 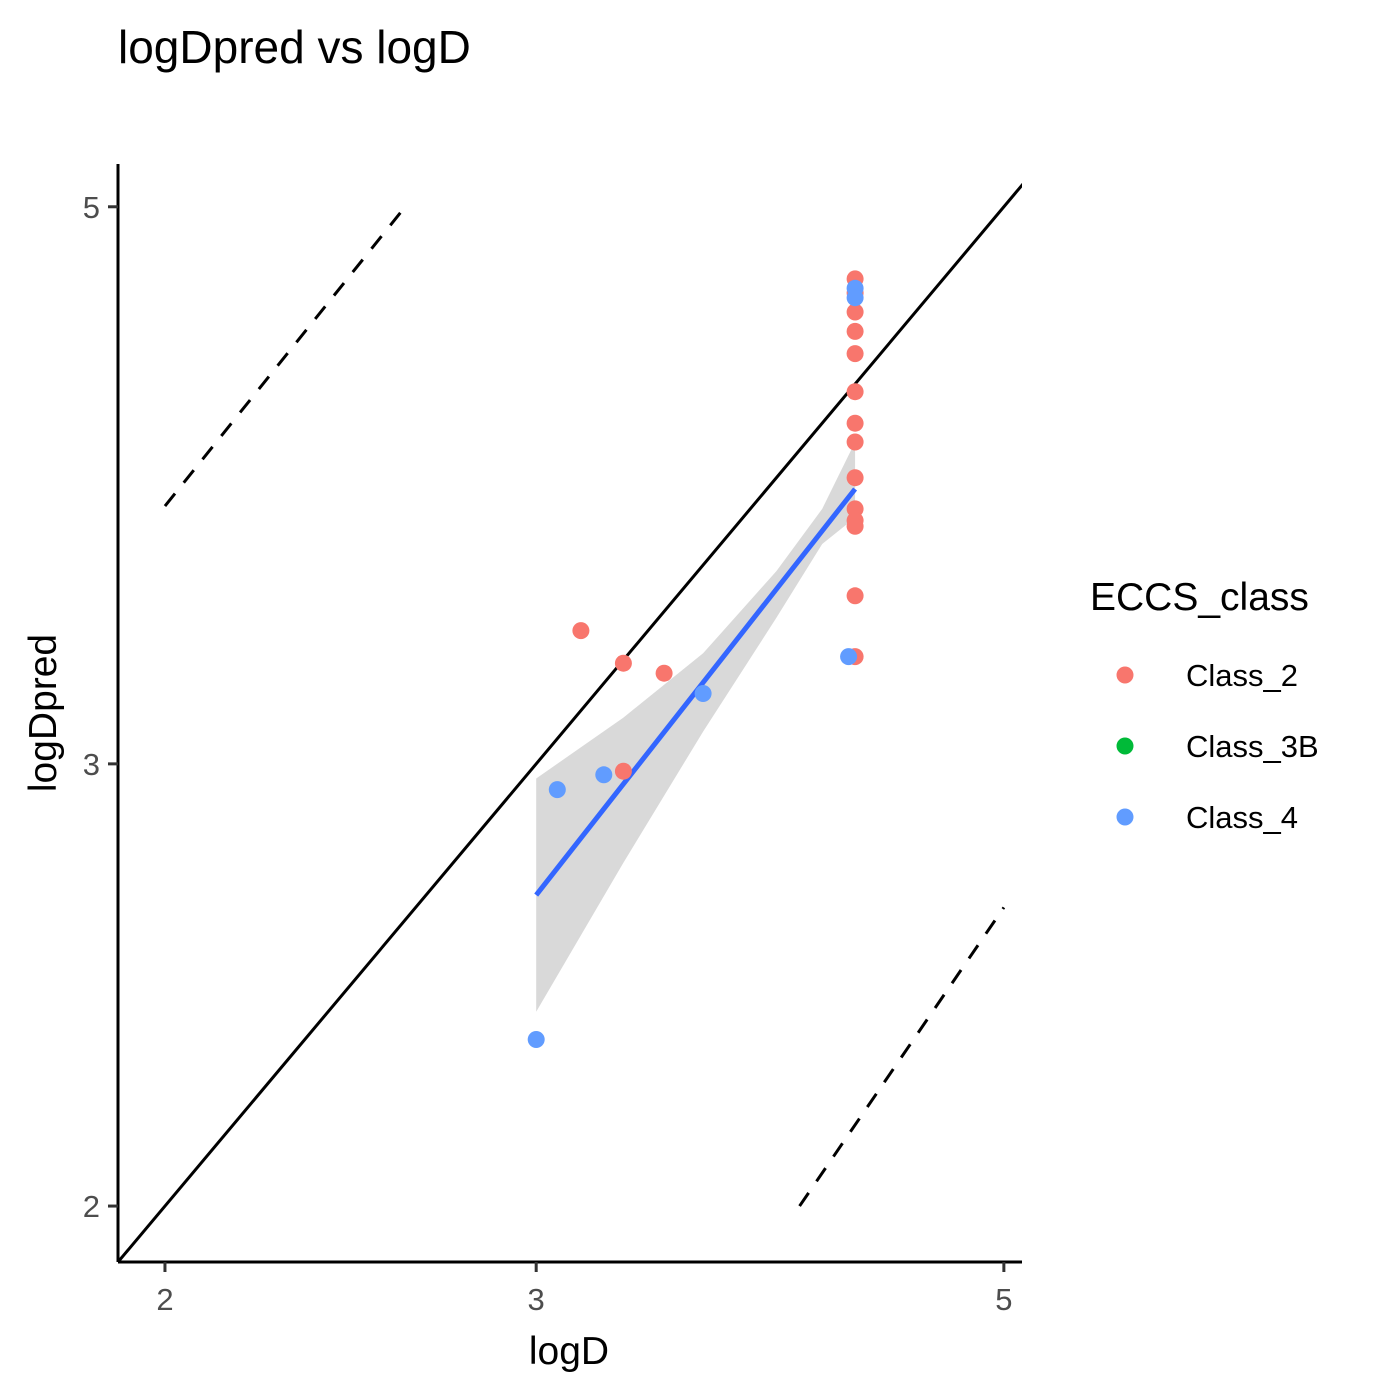 I want to click on legend-key-class-3b, so click(x=1125, y=746).